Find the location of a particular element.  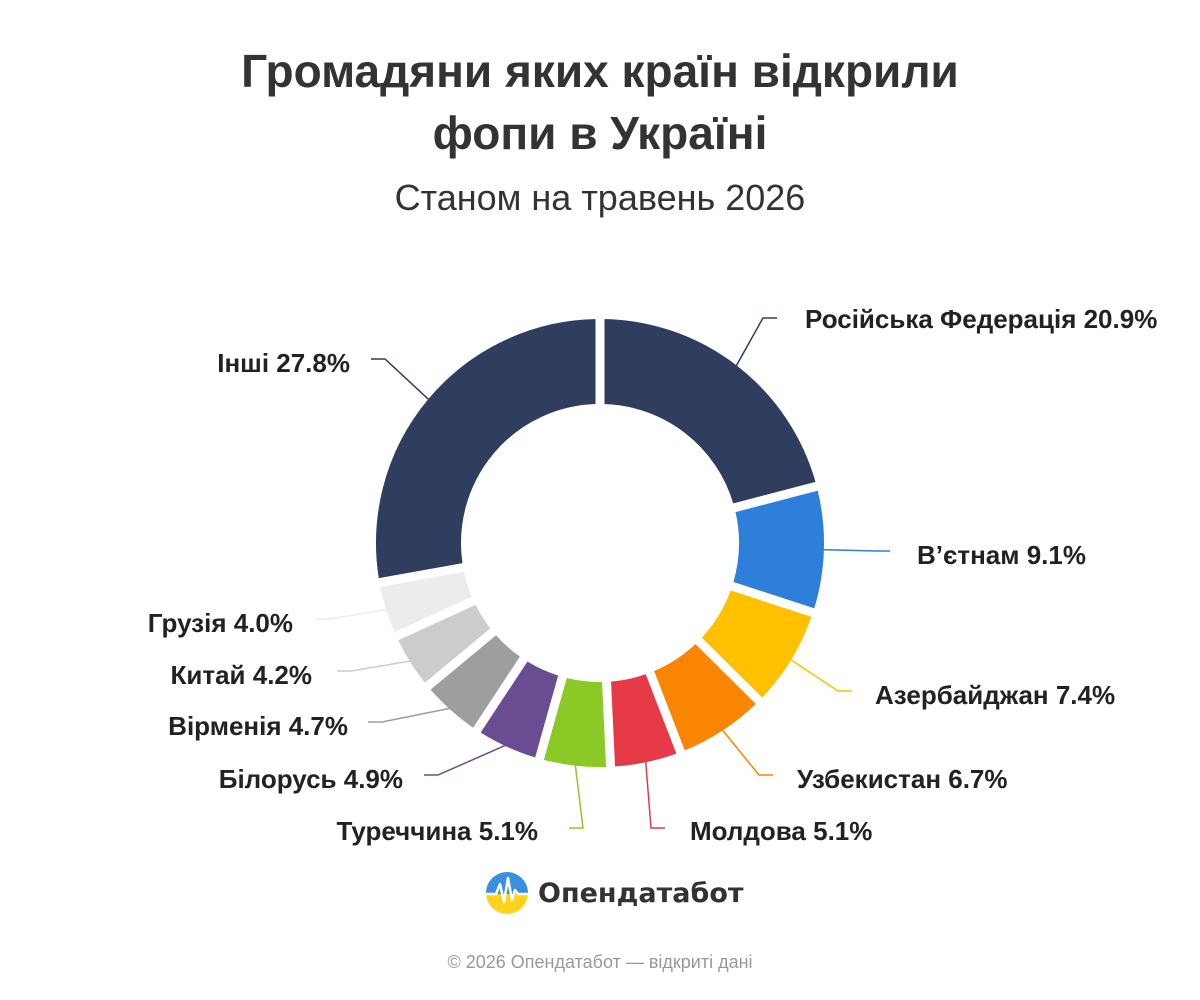

slice-label: Азербайджан 7.4% is located at coordinates (995, 695).